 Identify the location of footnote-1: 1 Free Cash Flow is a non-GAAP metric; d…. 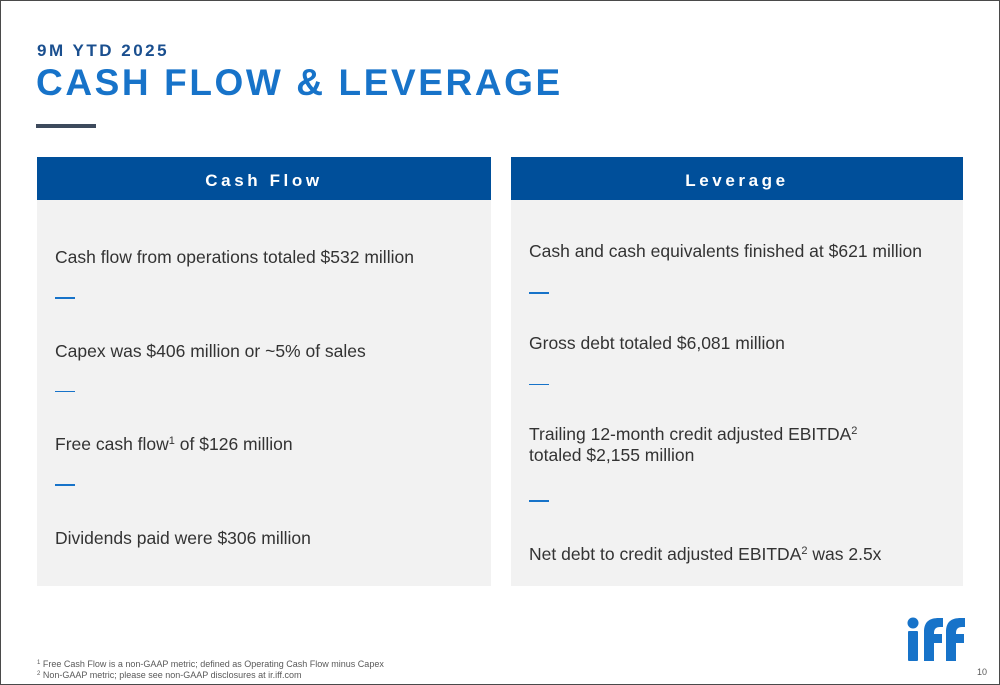
(210, 664).